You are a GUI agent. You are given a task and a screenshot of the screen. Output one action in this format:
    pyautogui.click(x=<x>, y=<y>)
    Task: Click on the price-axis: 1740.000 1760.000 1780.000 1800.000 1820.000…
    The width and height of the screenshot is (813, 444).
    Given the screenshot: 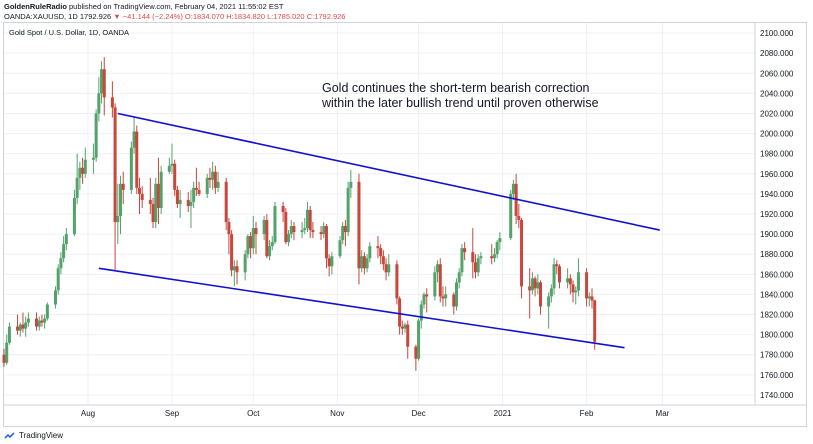 What is the action you would take?
    pyautogui.click(x=777, y=214)
    